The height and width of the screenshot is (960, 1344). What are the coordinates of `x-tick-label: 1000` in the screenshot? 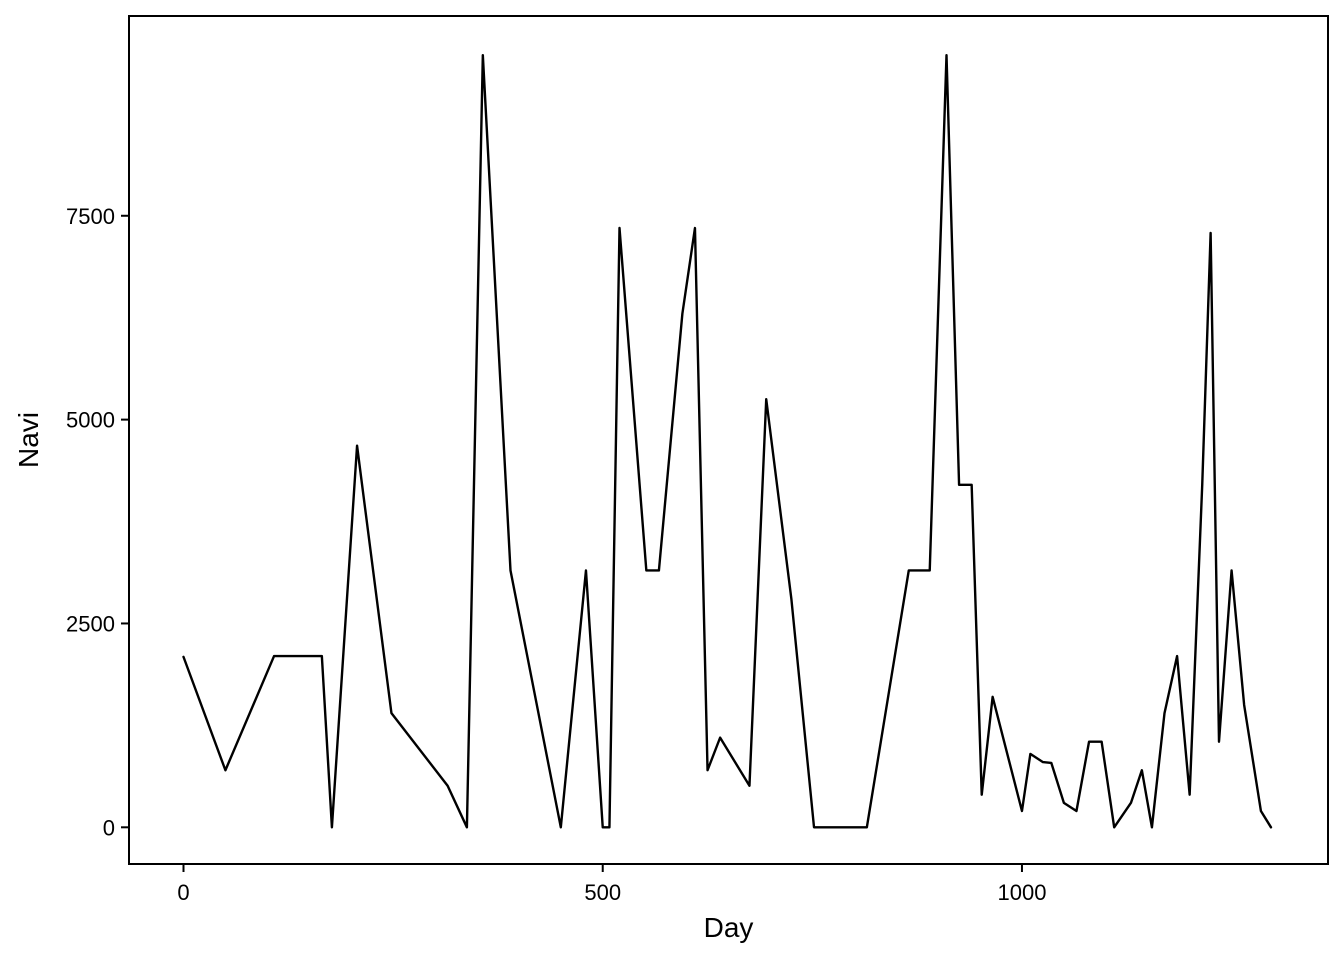 It's located at (1021, 892).